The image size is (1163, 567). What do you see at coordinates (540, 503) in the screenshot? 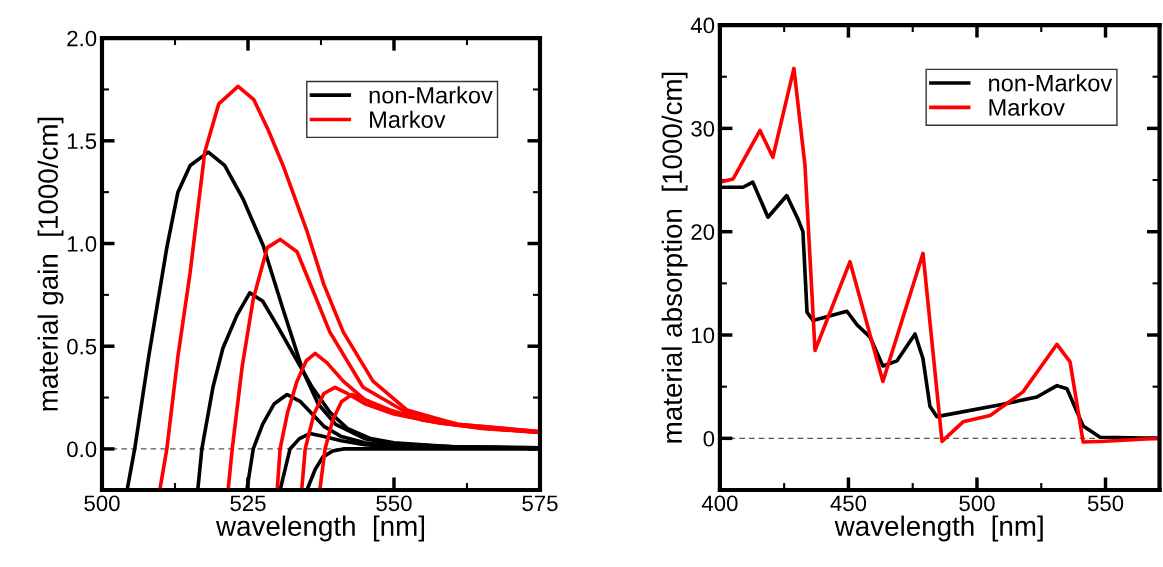
I see `x-tick-label: 575` at bounding box center [540, 503].